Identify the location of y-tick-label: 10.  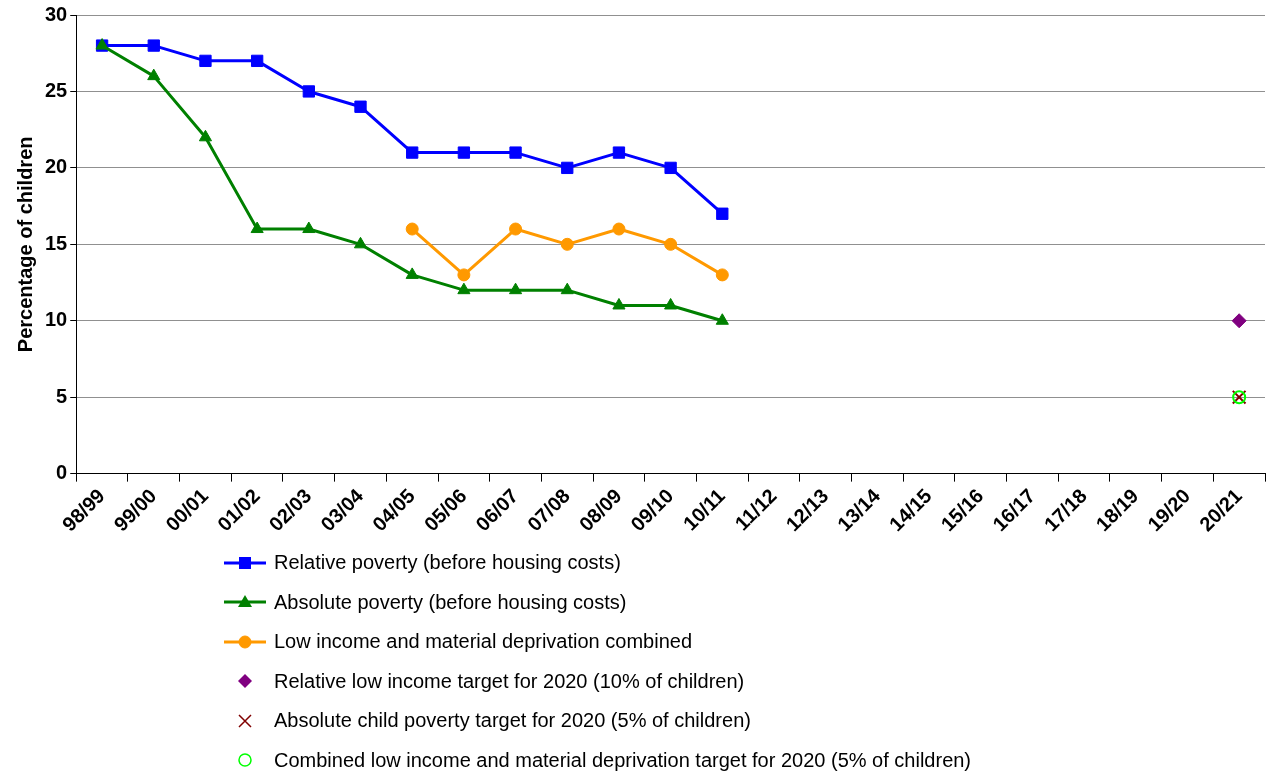
(56, 319).